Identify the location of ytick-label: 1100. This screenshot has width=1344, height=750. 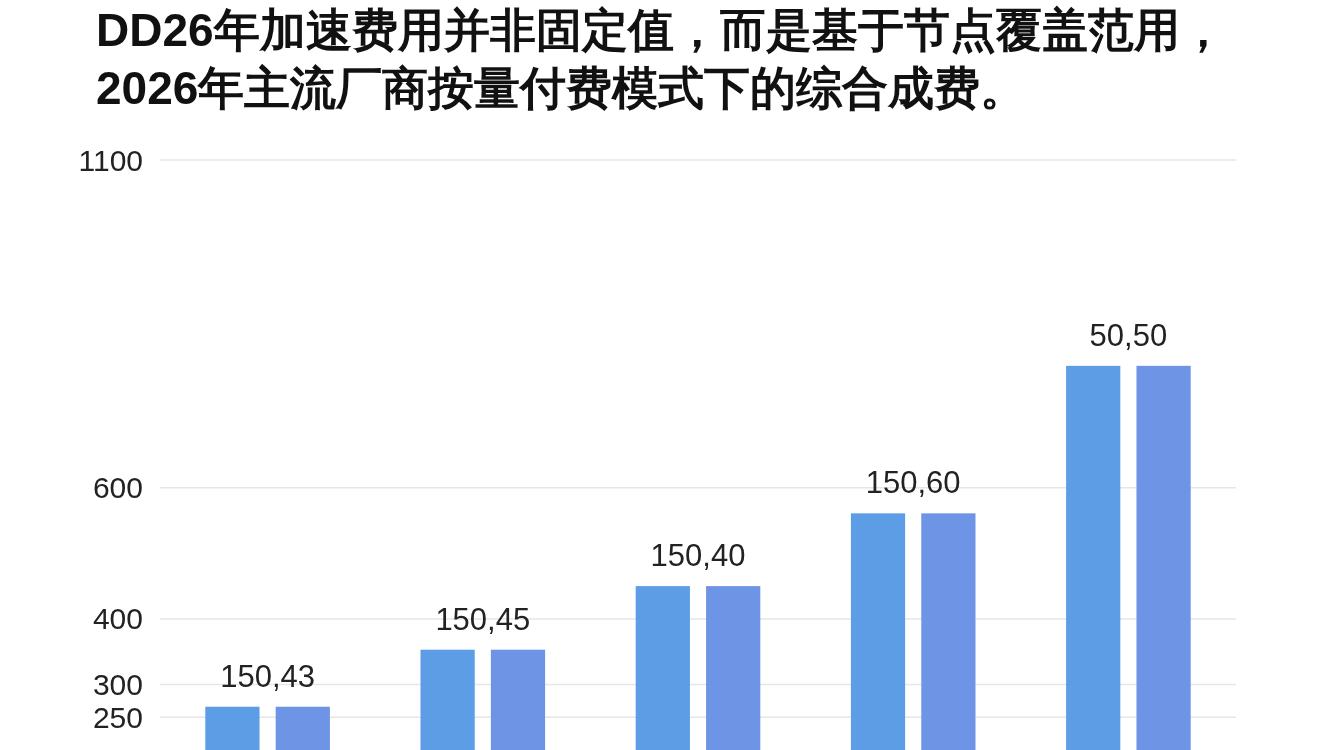
(110, 160).